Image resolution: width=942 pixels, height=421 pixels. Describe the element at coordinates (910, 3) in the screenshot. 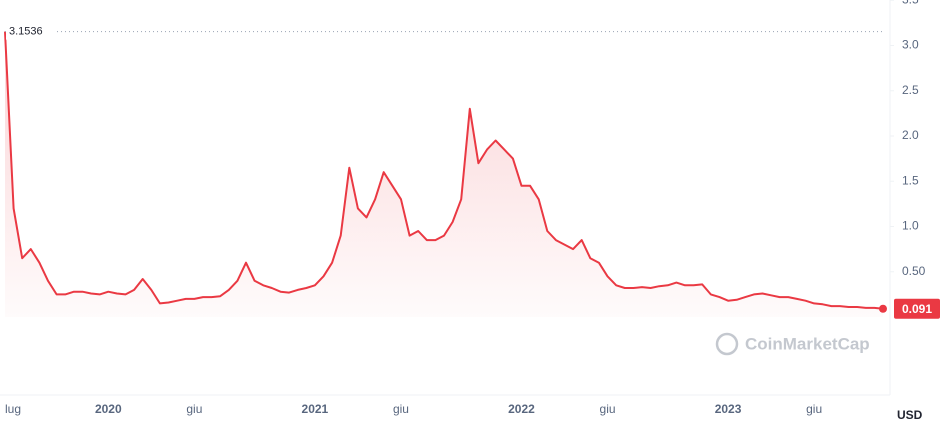

I see `y-tick-label: 3.5` at that location.